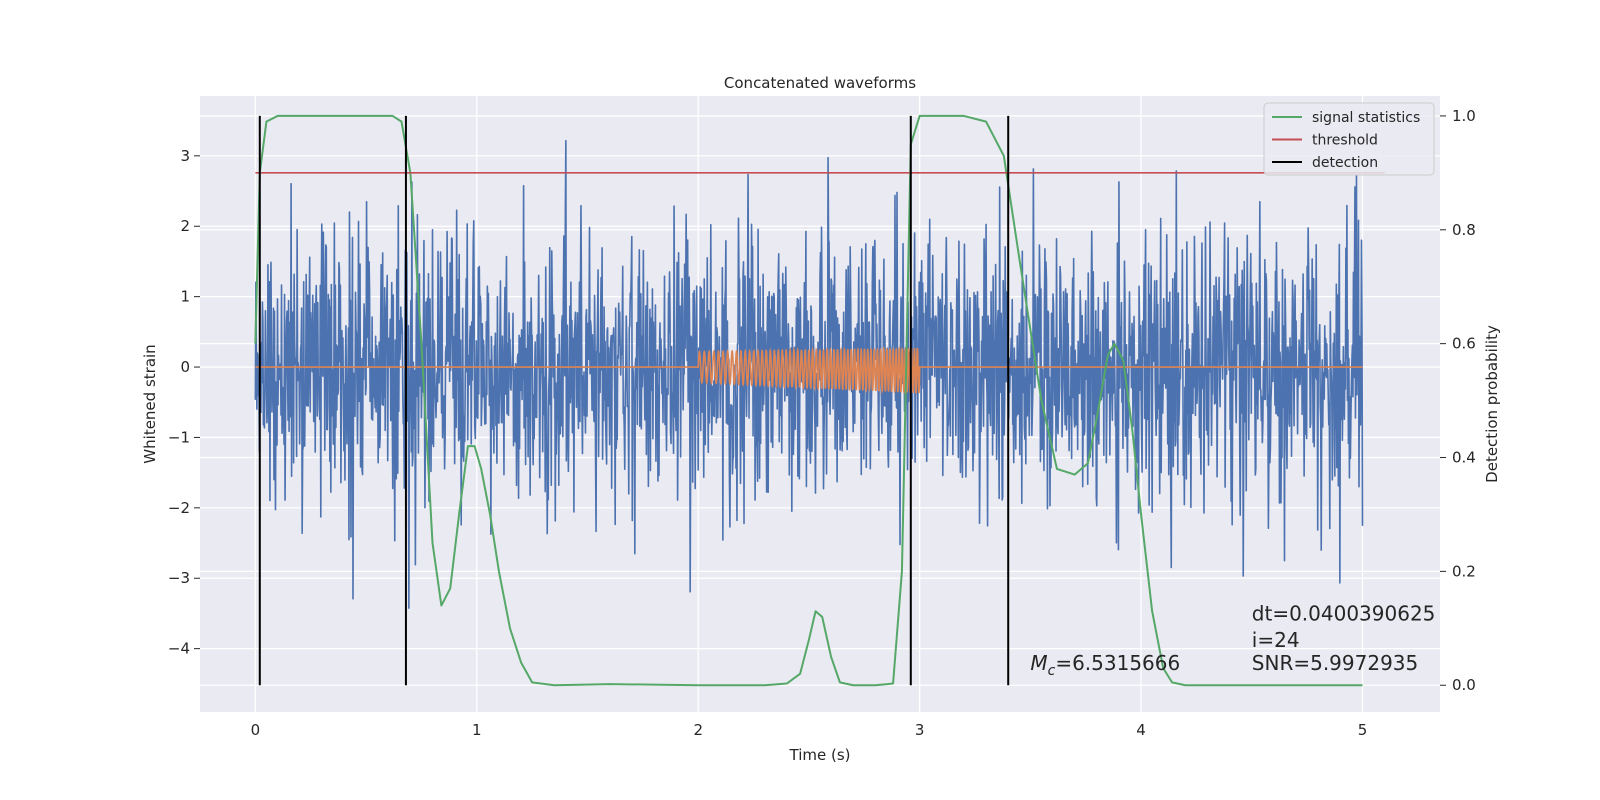  What do you see at coordinates (185, 367) in the screenshot?
I see `y-tick-label: 0` at bounding box center [185, 367].